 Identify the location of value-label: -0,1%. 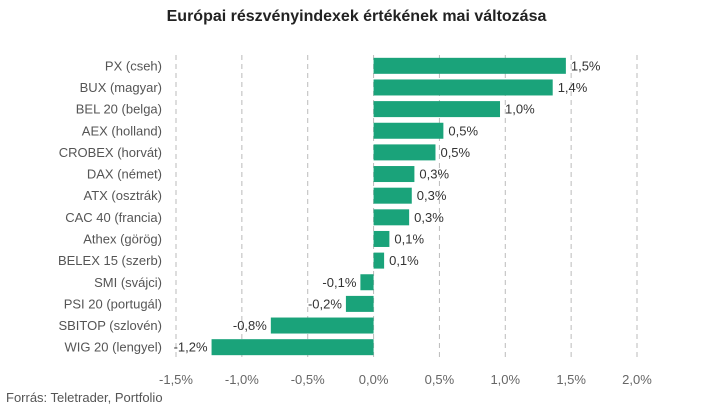
(339, 282).